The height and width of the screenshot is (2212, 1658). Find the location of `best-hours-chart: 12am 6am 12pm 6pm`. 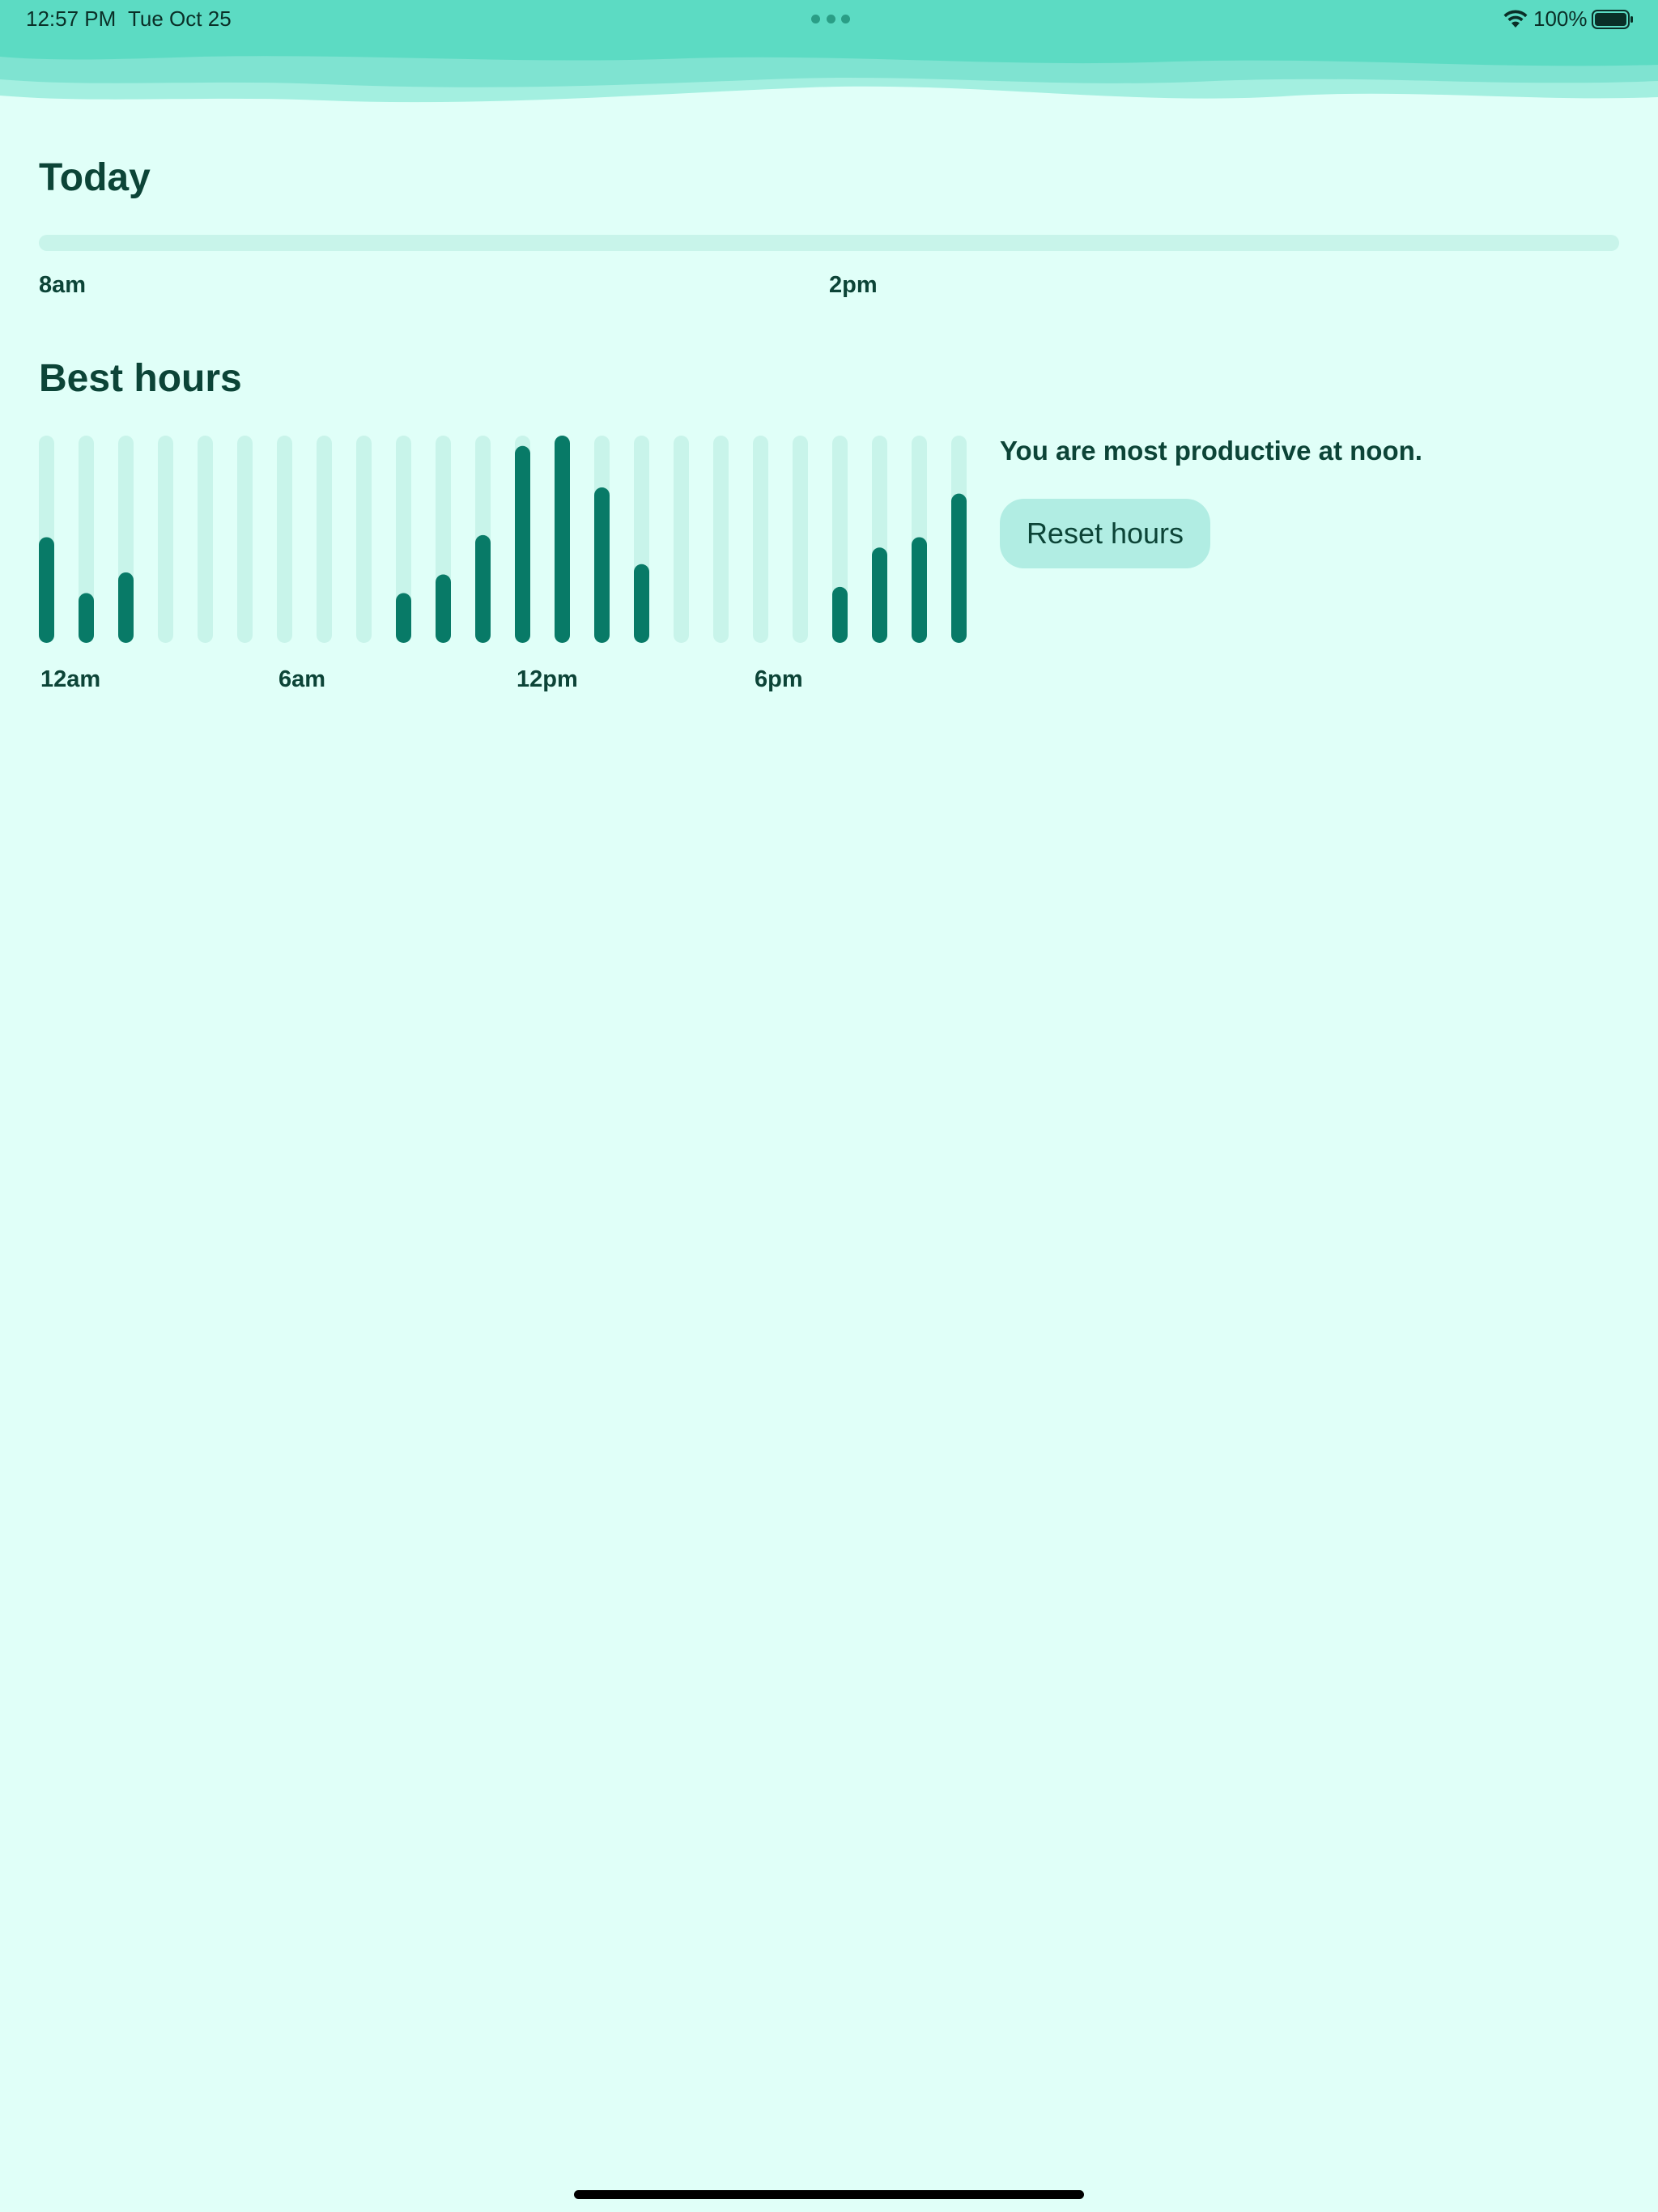

best-hours-chart: 12am 6am 12pm 6pm is located at coordinates (503, 564).